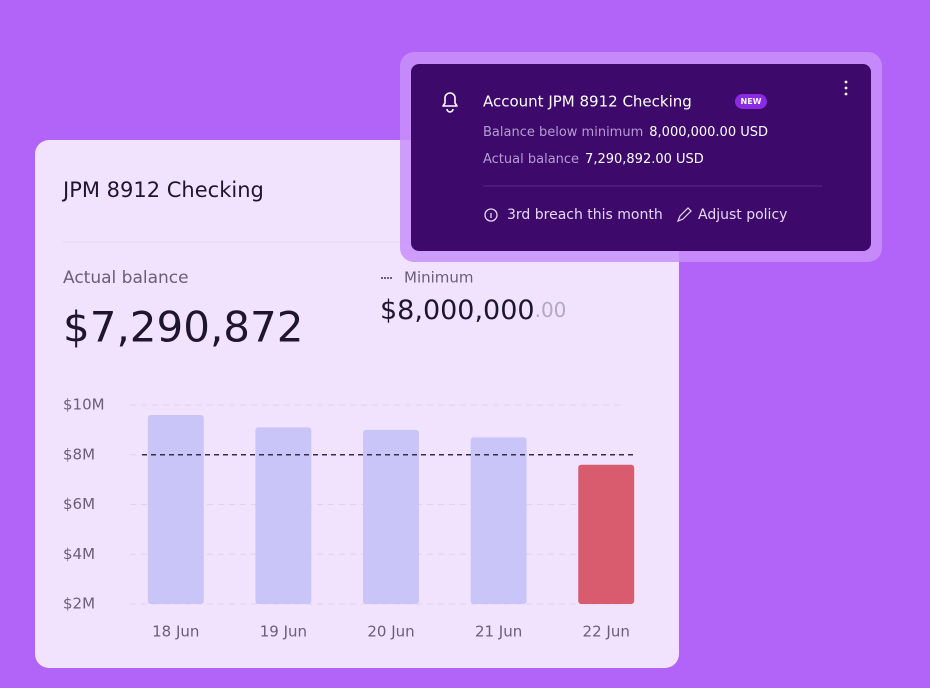  I want to click on minimum-cents: .00, so click(551, 310).